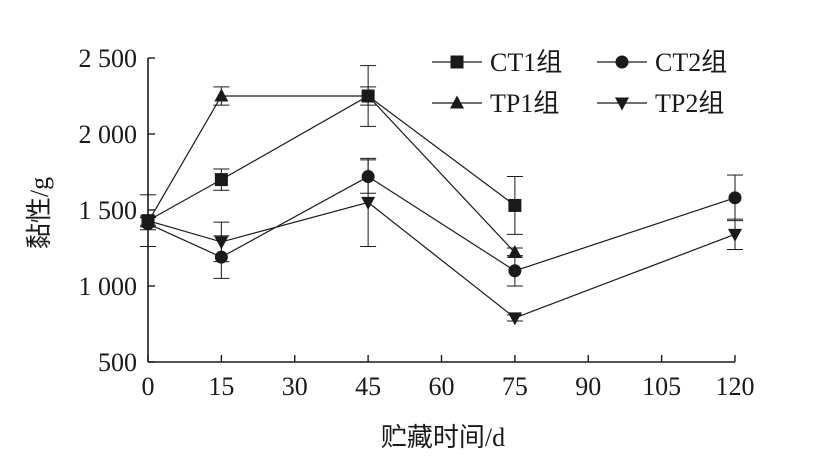  I want to click on legend-label: TP2组, so click(689, 103).